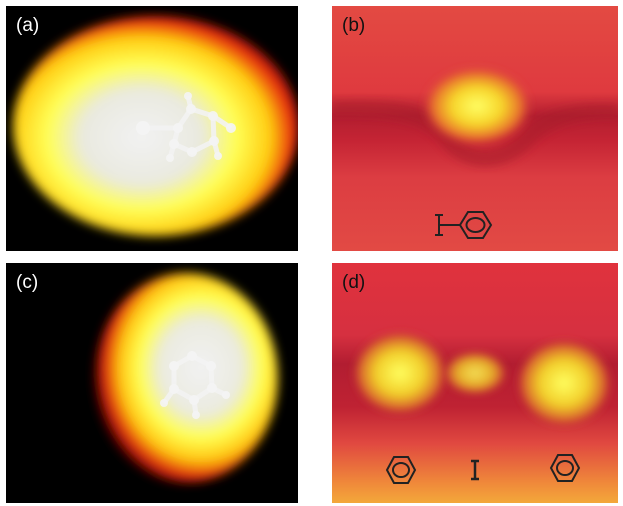  What do you see at coordinates (564, 383) in the screenshot?
I see `molecule-bright-spot-right` at bounding box center [564, 383].